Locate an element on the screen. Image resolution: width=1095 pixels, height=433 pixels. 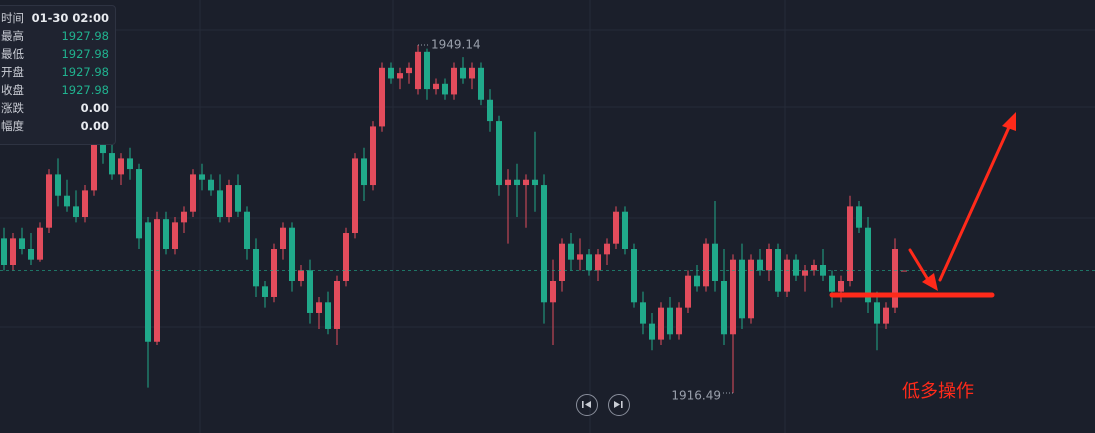
tooltip-row: 涨跌 0.00 is located at coordinates (55, 108).